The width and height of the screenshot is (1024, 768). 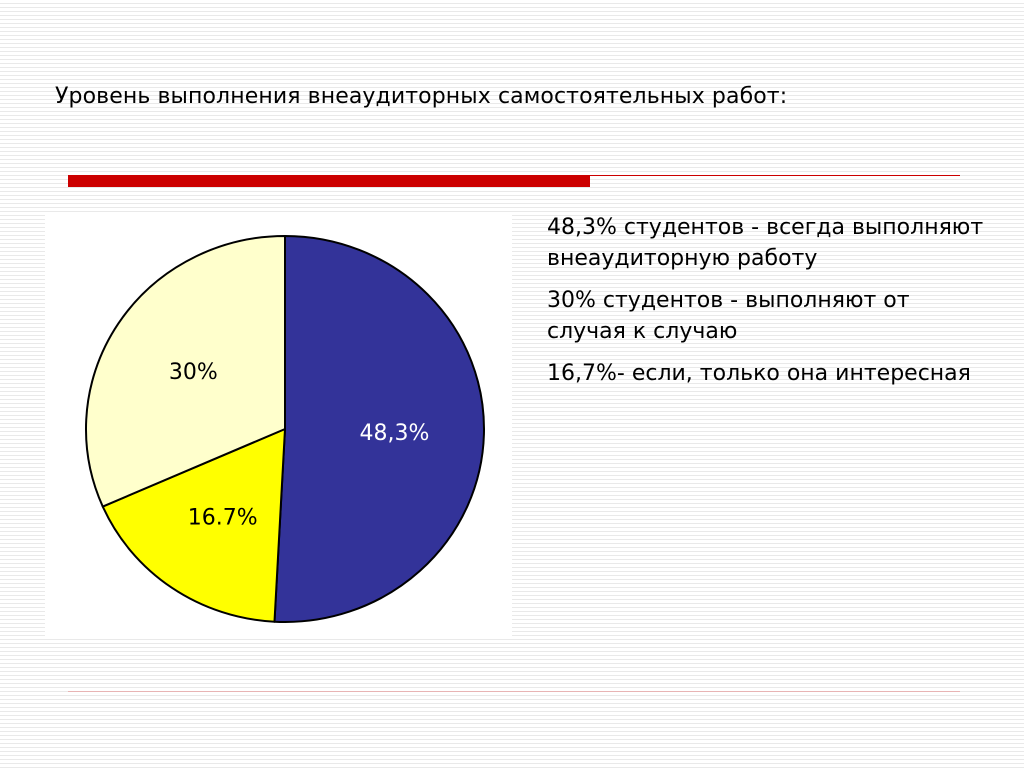 I want to click on note-item: 16,7%- если, только она интересная, so click(x=759, y=373).